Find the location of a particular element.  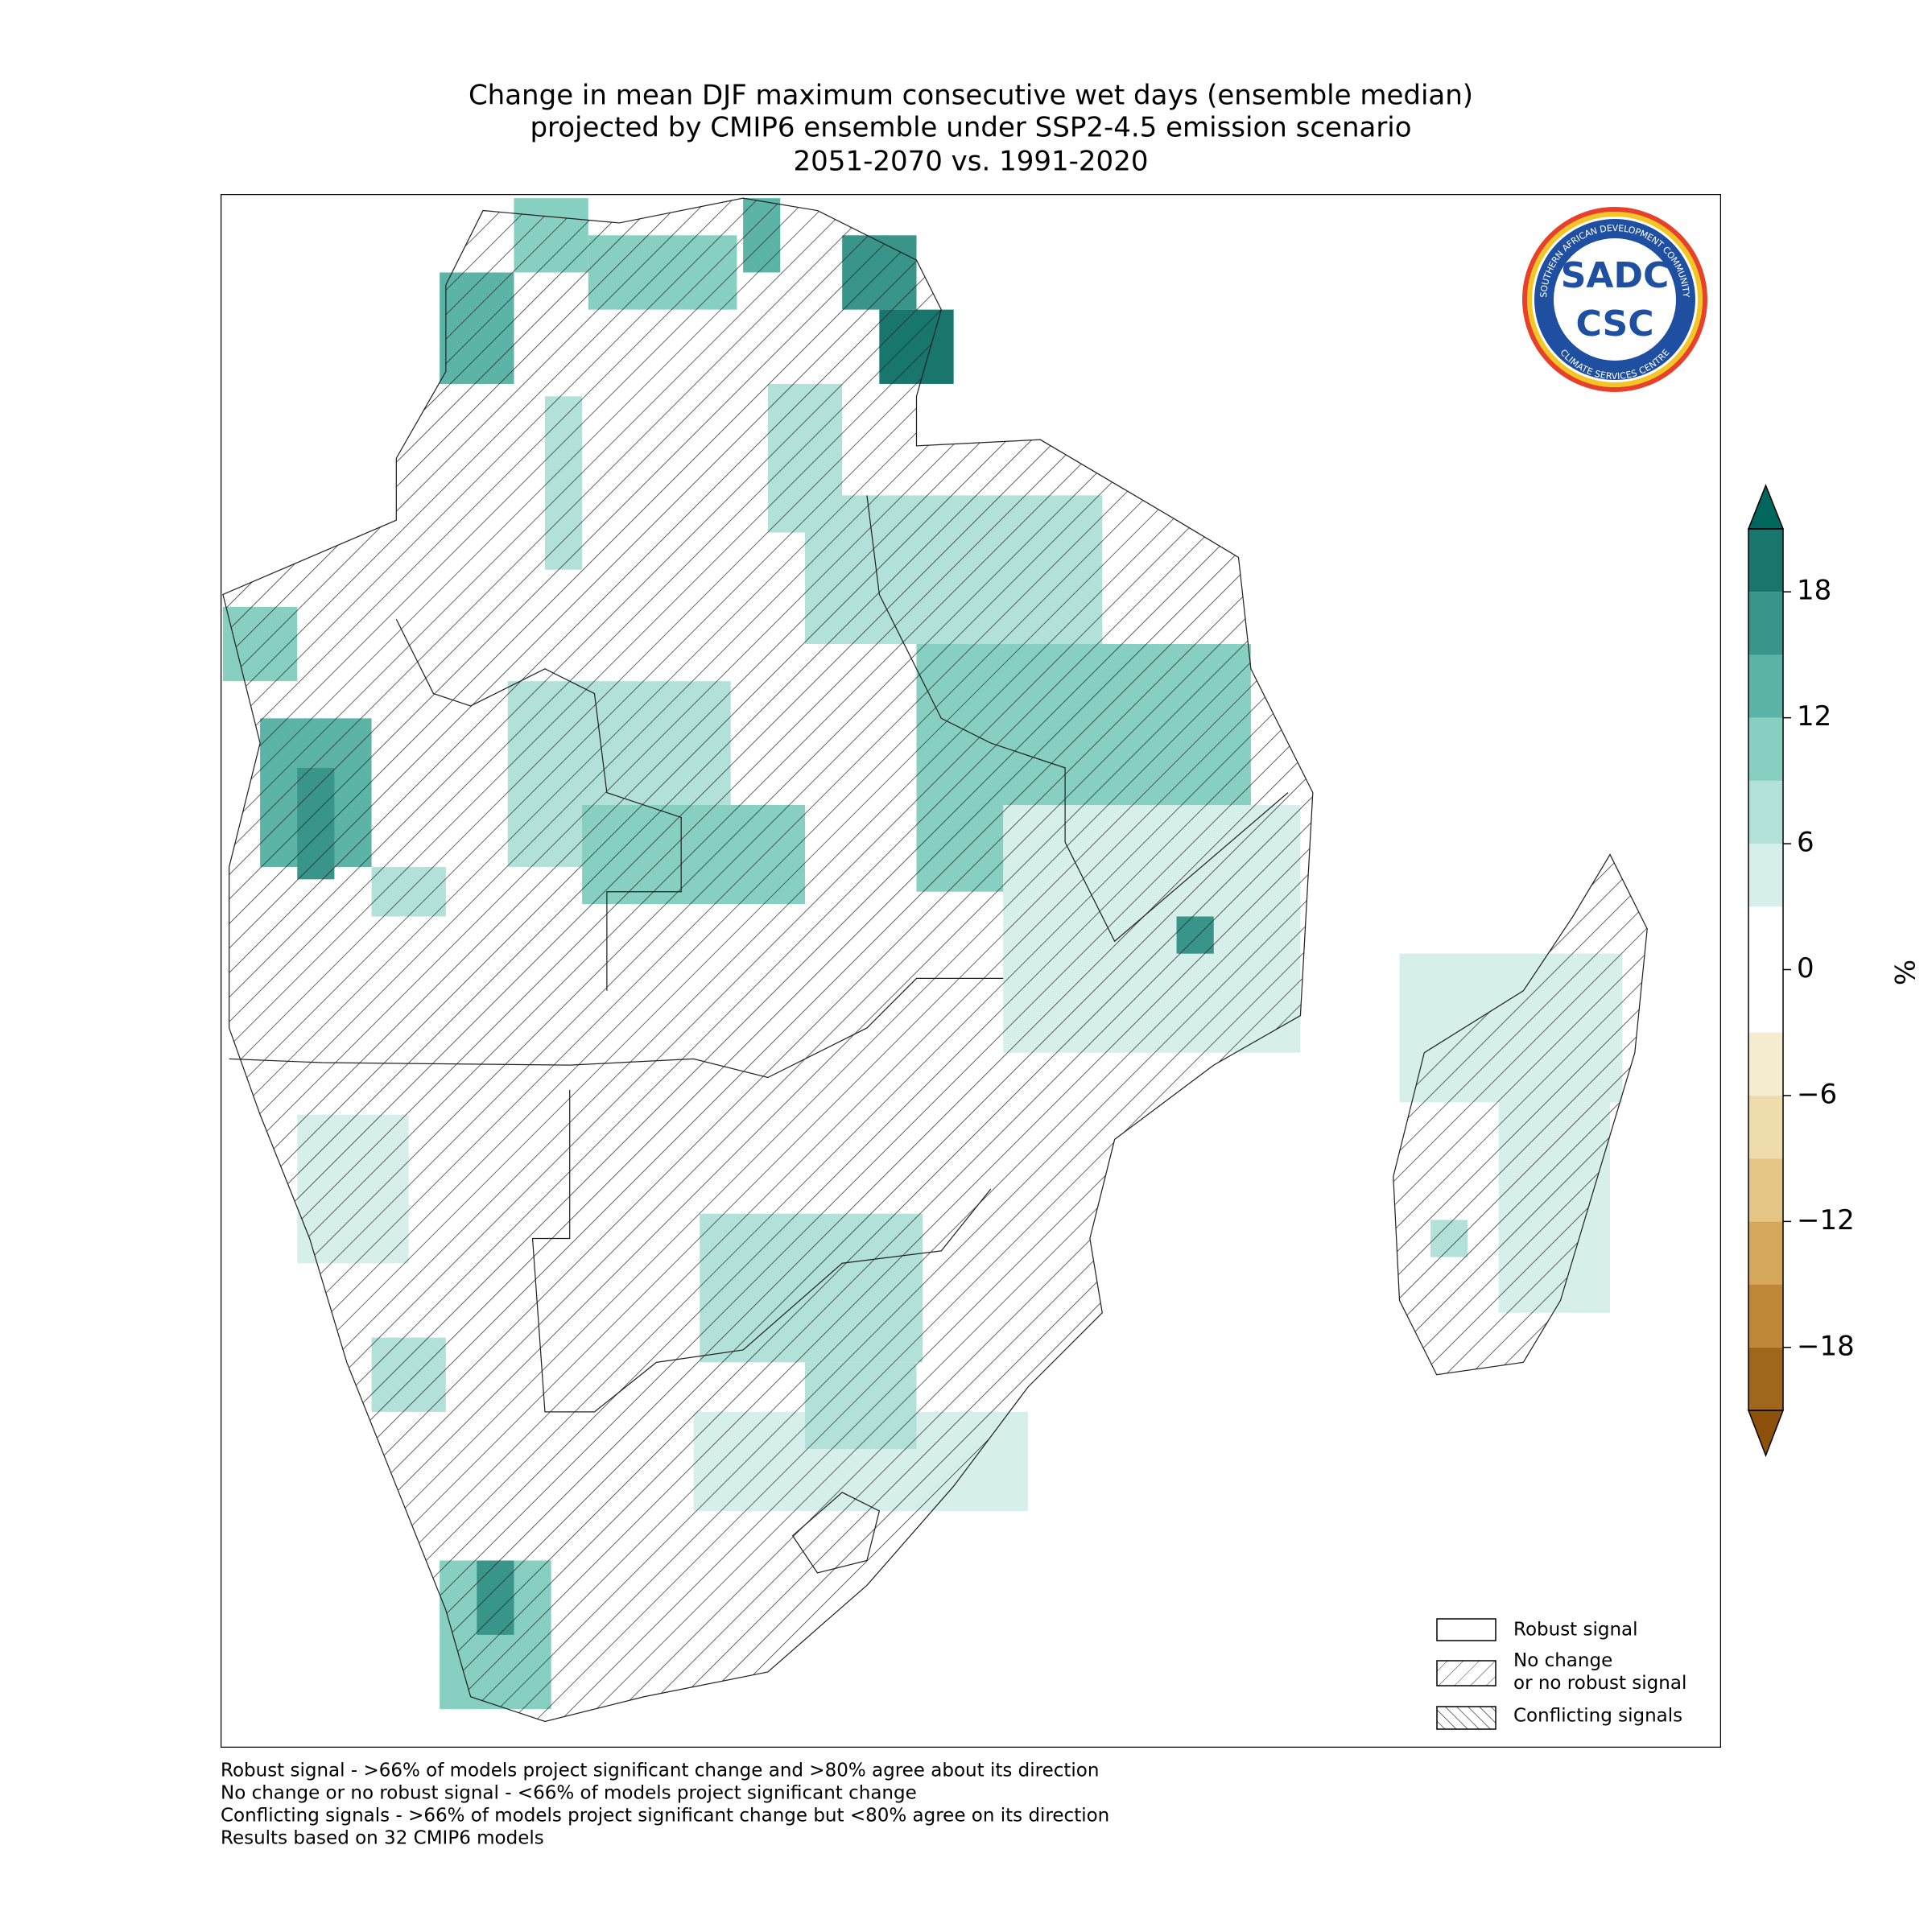

colorbar-tick-label: 6 is located at coordinates (1805, 843).